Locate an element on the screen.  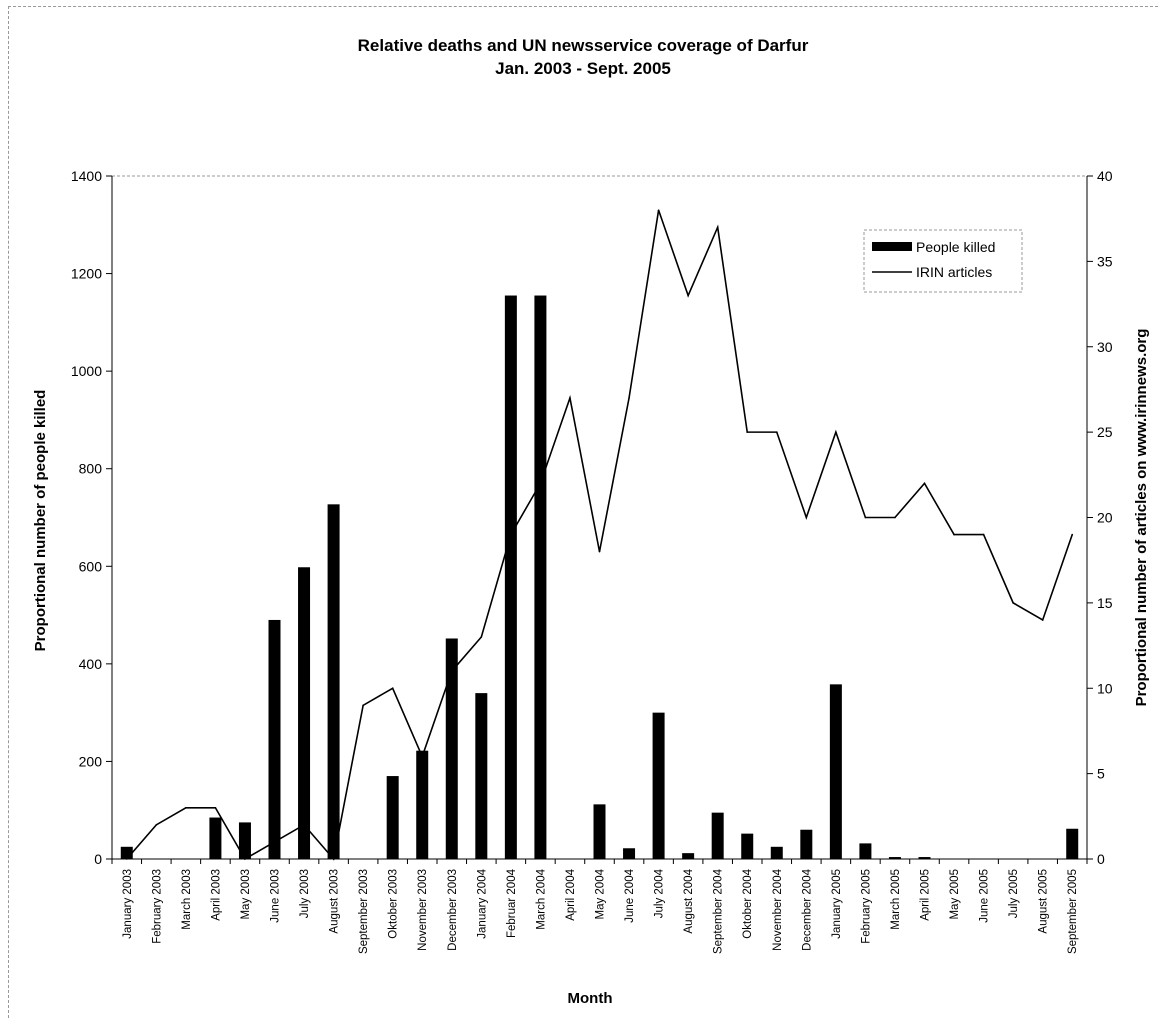
x-tick-label: June 2004 is located at coordinates (630, 895).